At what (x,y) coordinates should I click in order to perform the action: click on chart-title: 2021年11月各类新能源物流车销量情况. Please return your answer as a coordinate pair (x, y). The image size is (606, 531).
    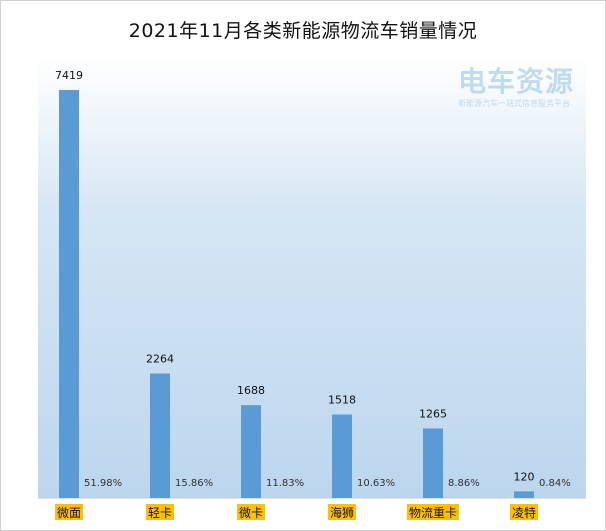
    Looking at the image, I should click on (303, 31).